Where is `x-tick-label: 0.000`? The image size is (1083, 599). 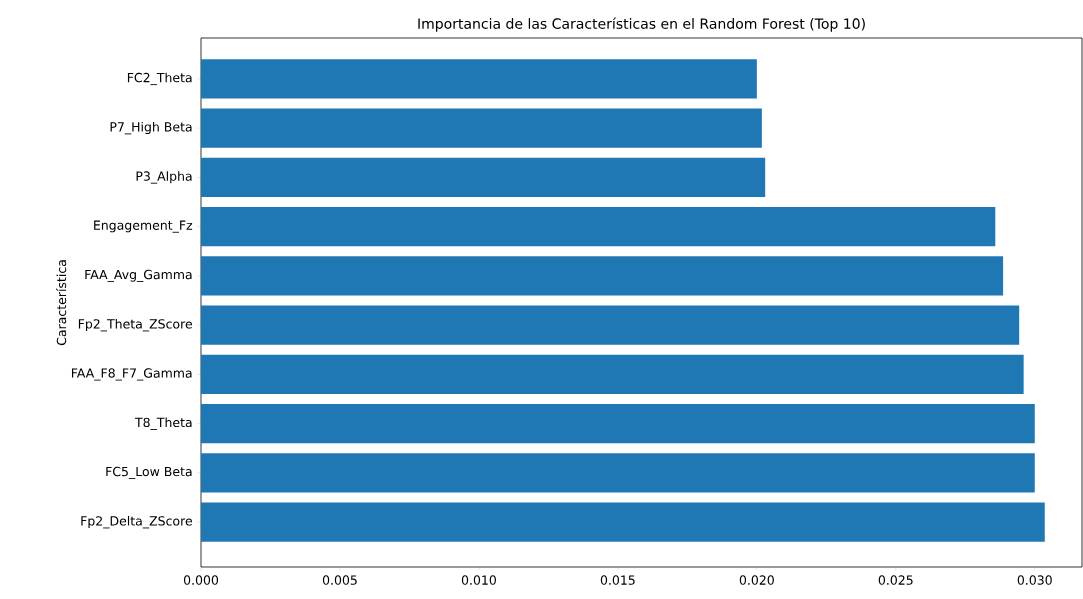
x-tick-label: 0.000 is located at coordinates (201, 580).